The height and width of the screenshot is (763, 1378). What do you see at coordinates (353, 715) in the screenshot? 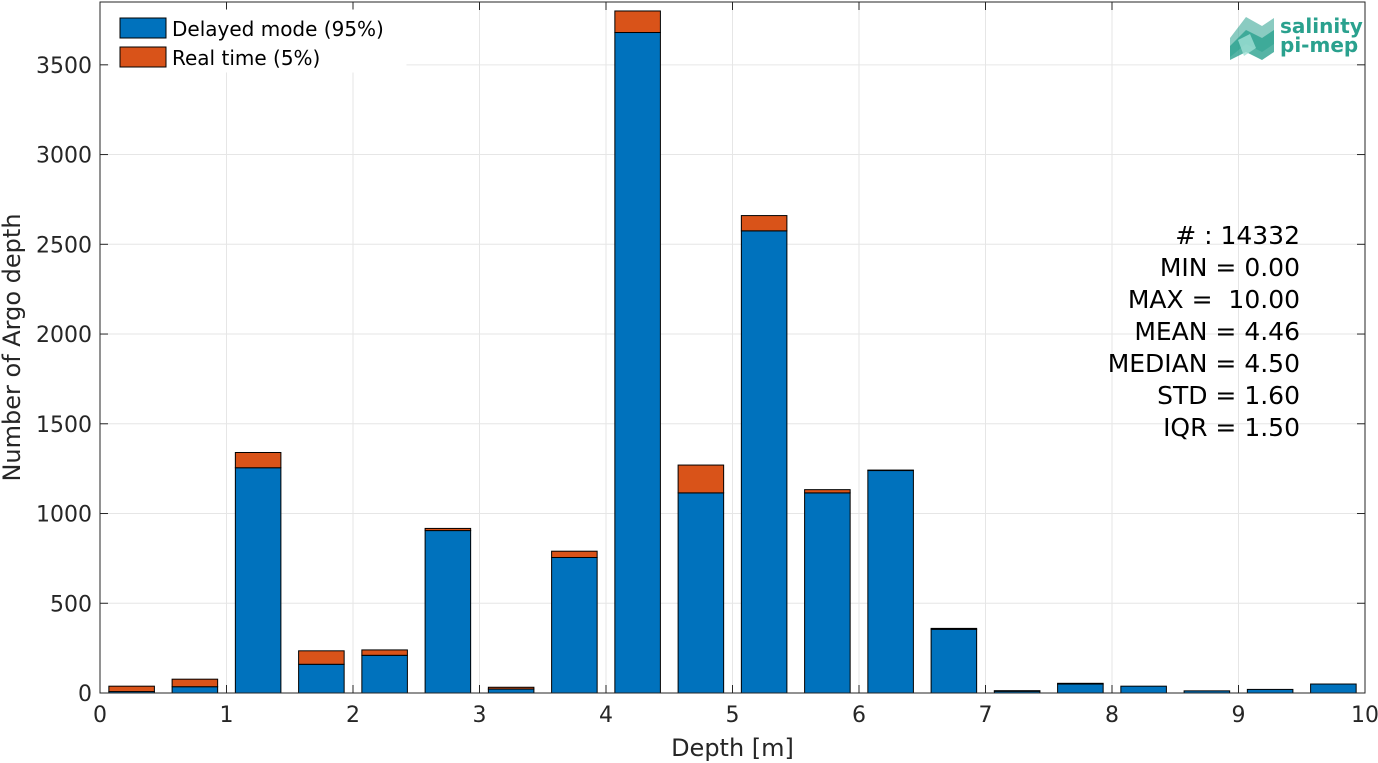
I see `x-tick-label: 2` at bounding box center [353, 715].